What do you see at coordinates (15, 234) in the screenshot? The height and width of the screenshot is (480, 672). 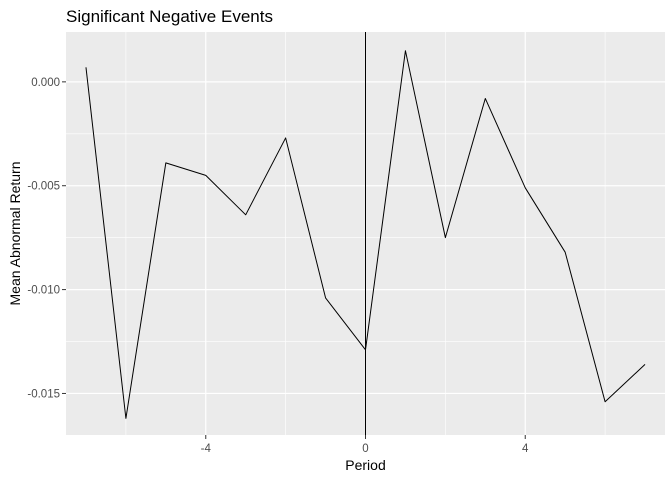 I see `y-axis-title: Mean Abnormal Return` at bounding box center [15, 234].